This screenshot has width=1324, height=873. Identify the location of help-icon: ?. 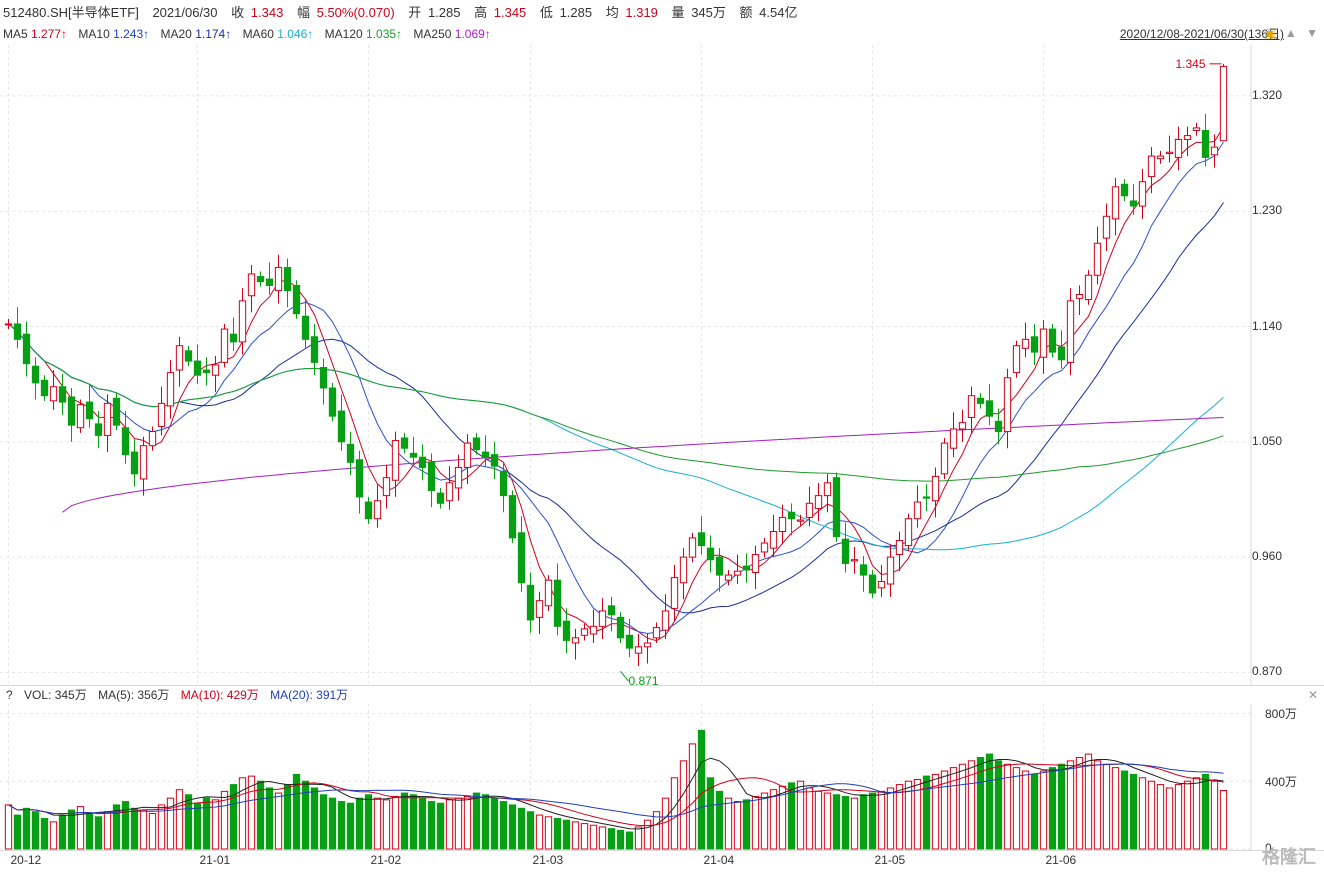
(9, 695).